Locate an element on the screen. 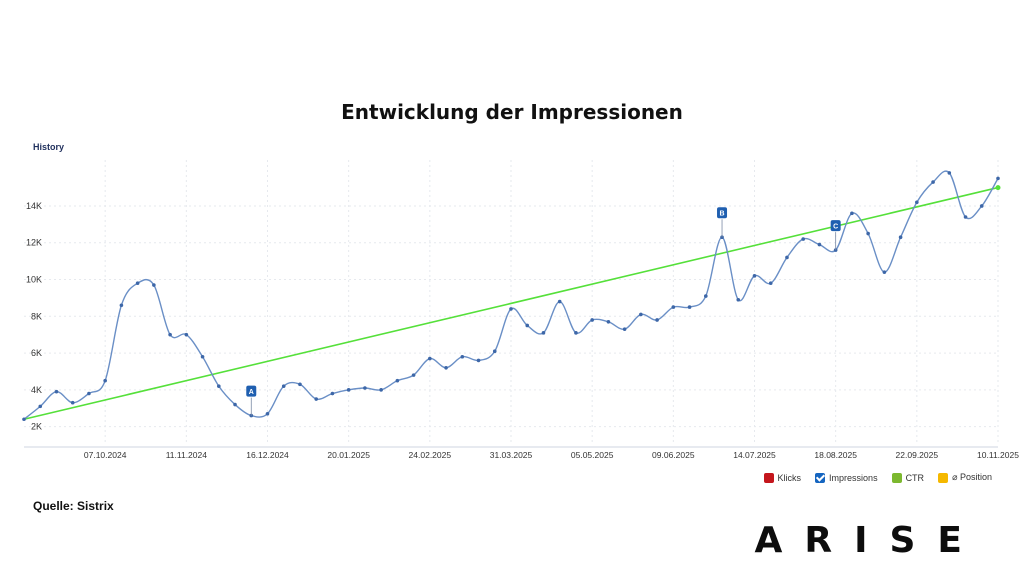 Image resolution: width=1024 pixels, height=576 pixels. y-tick-label: 12K is located at coordinates (34, 243).